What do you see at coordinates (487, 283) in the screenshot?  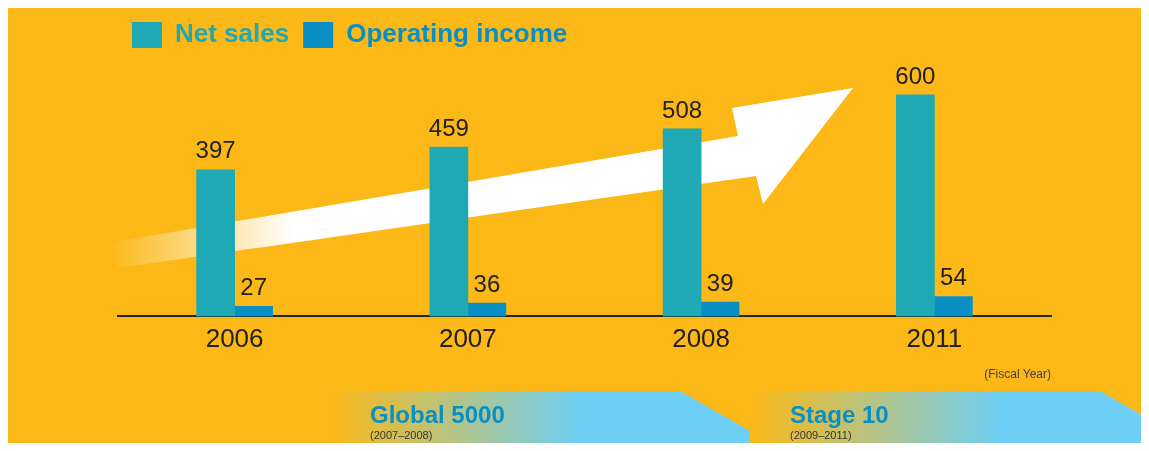 I see `data-label: 36` at bounding box center [487, 283].